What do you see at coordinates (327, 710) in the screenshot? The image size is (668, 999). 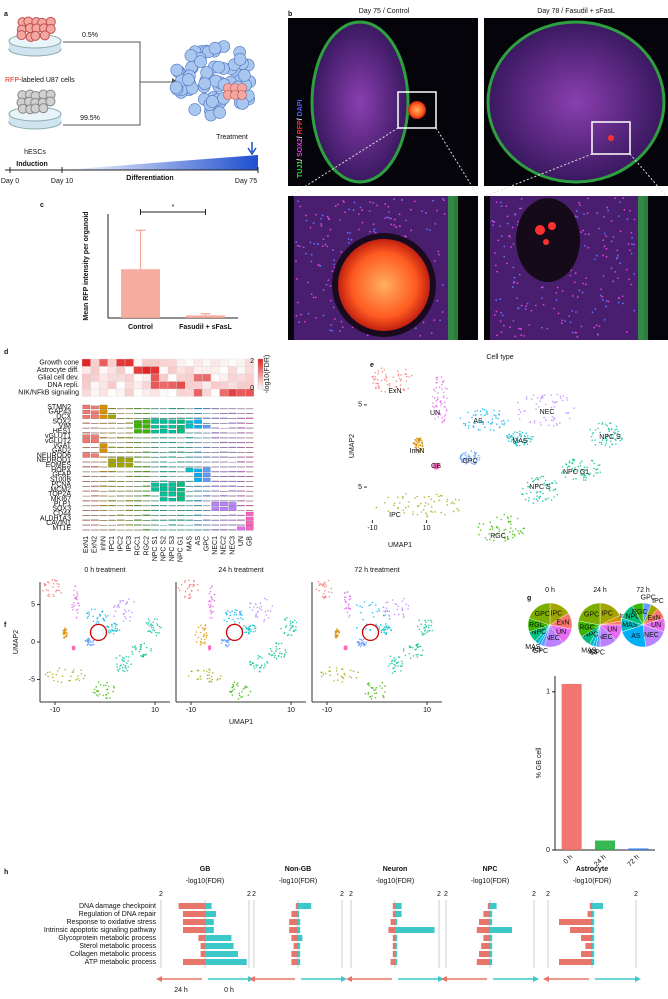 I see `x-tick-label: -10` at bounding box center [327, 710].